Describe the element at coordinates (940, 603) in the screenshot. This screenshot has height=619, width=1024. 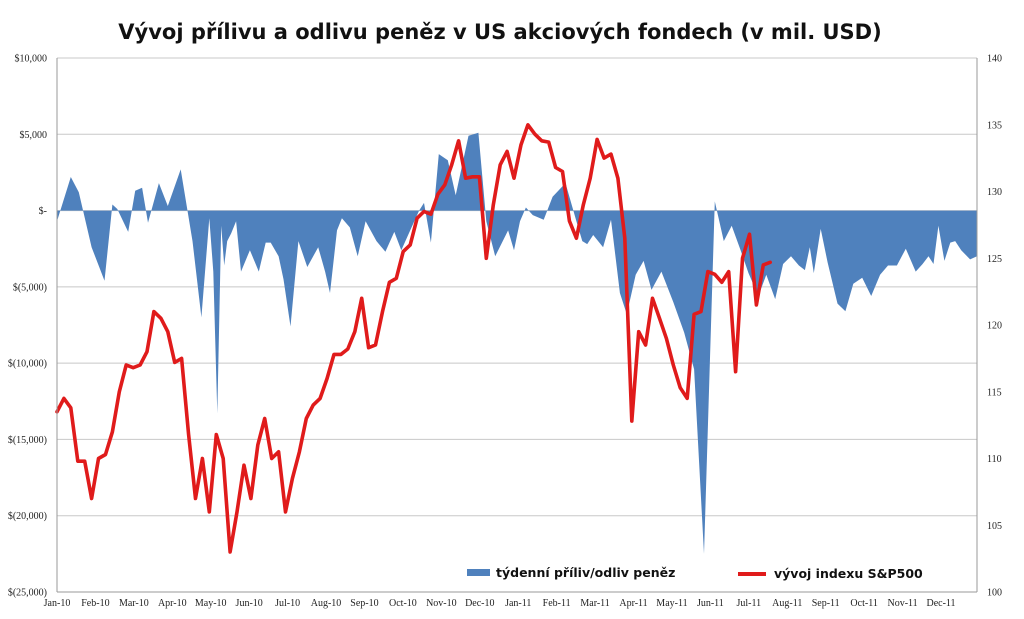
I see `x-tick-label: Dec-11` at that location.